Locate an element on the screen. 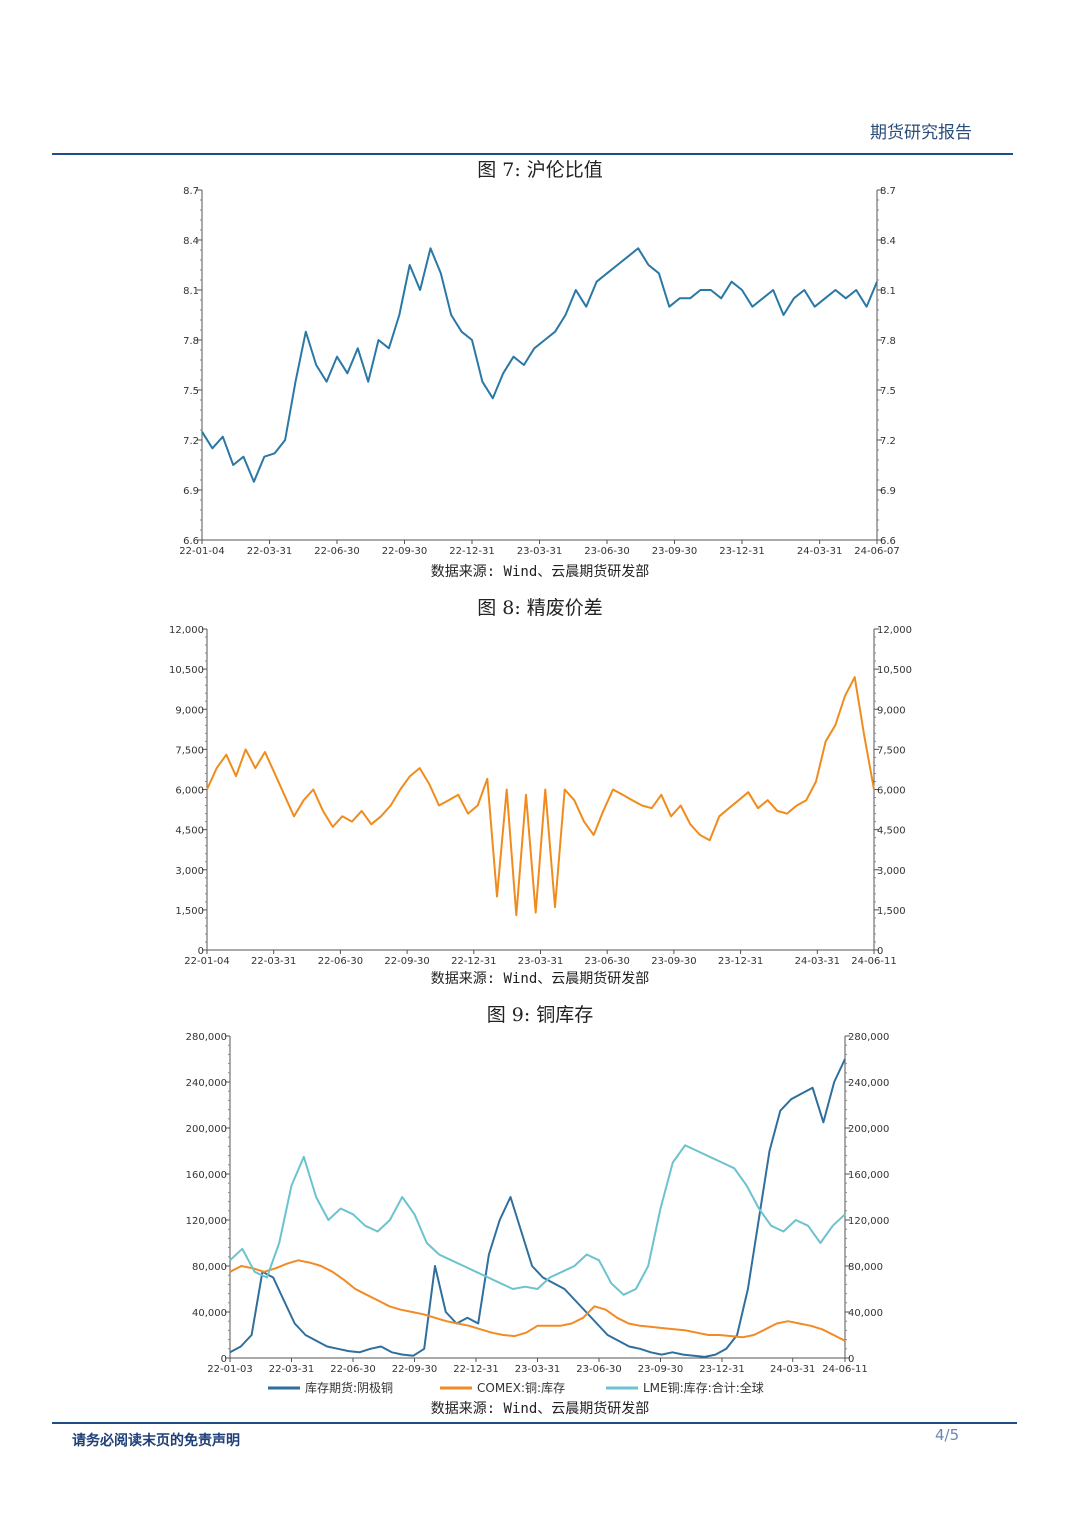  y-tick-label-left: 4,500 is located at coordinates (189, 831).